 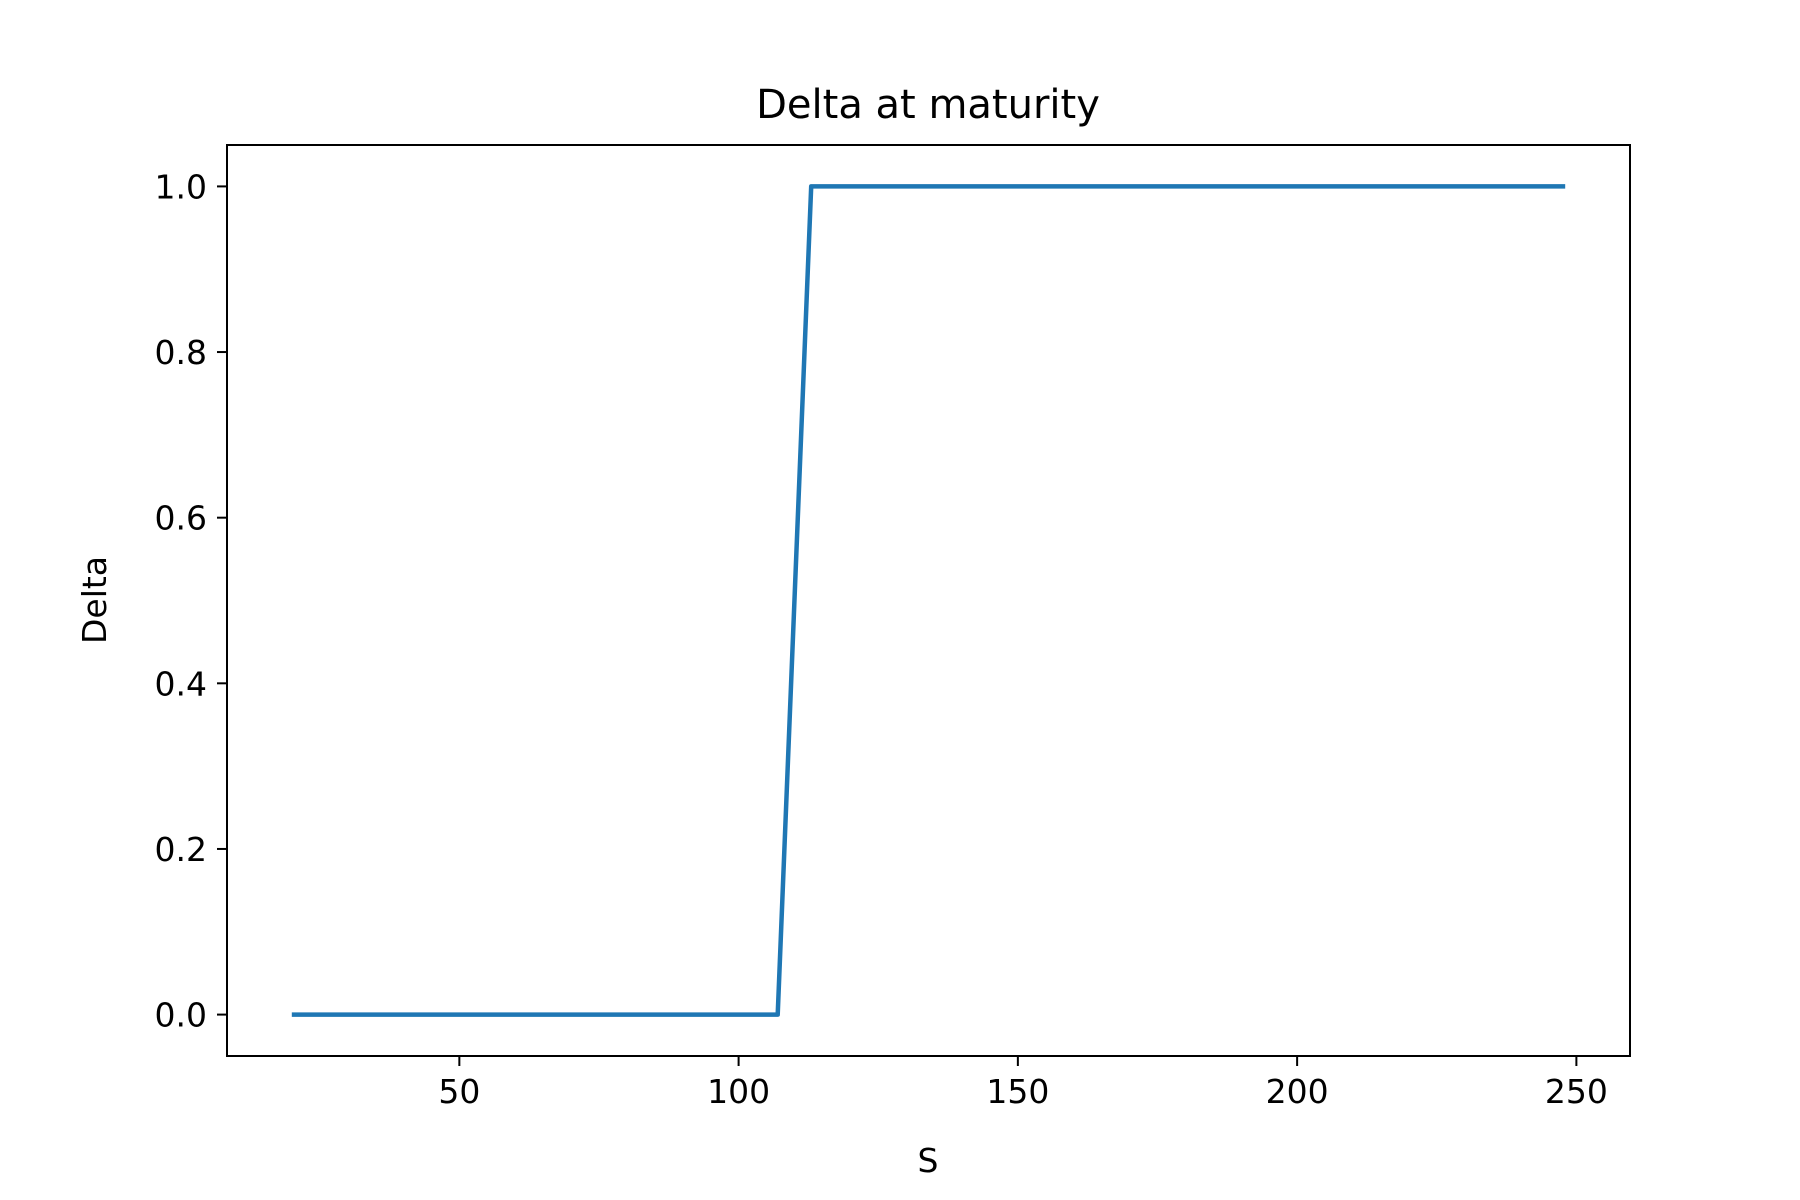 I want to click on x-tick-label: 200, so click(x=1297, y=1091).